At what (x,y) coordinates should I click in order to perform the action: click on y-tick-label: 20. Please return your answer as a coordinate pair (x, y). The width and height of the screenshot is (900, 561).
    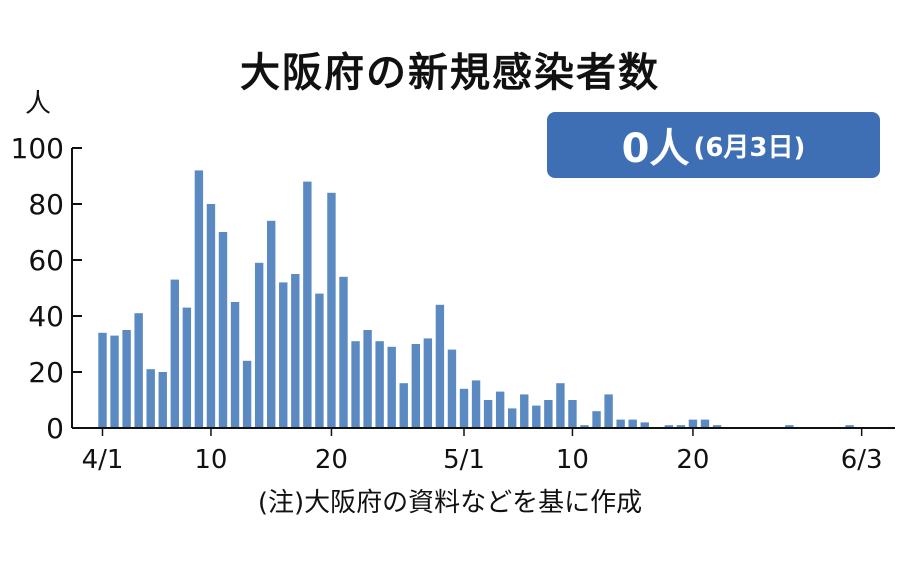
    Looking at the image, I should click on (46, 372).